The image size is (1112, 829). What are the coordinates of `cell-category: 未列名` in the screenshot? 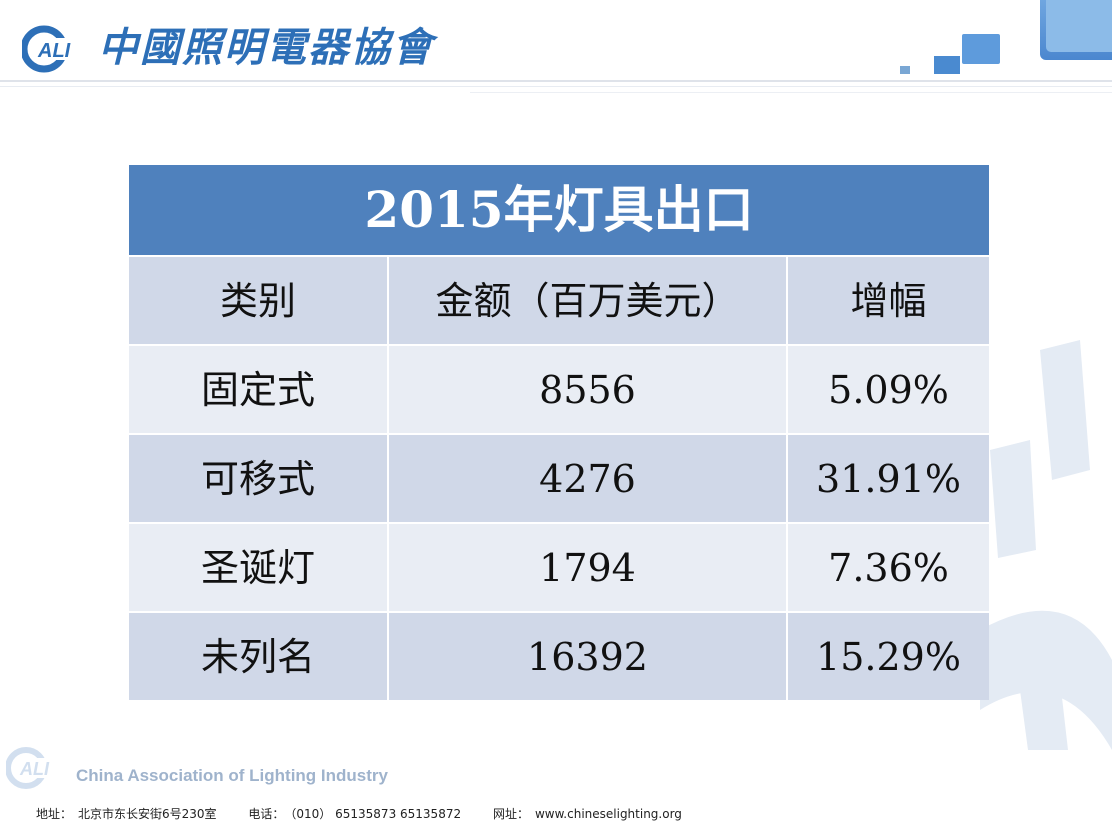 It's located at (258, 655).